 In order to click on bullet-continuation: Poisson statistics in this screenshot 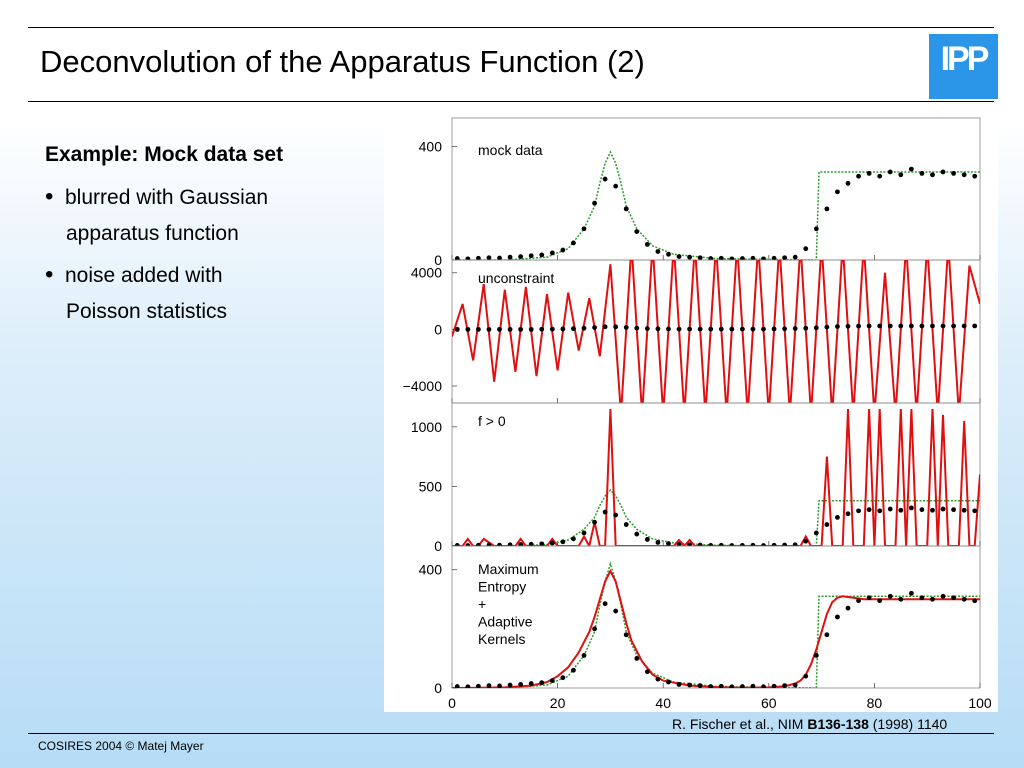, I will do `click(147, 311)`.